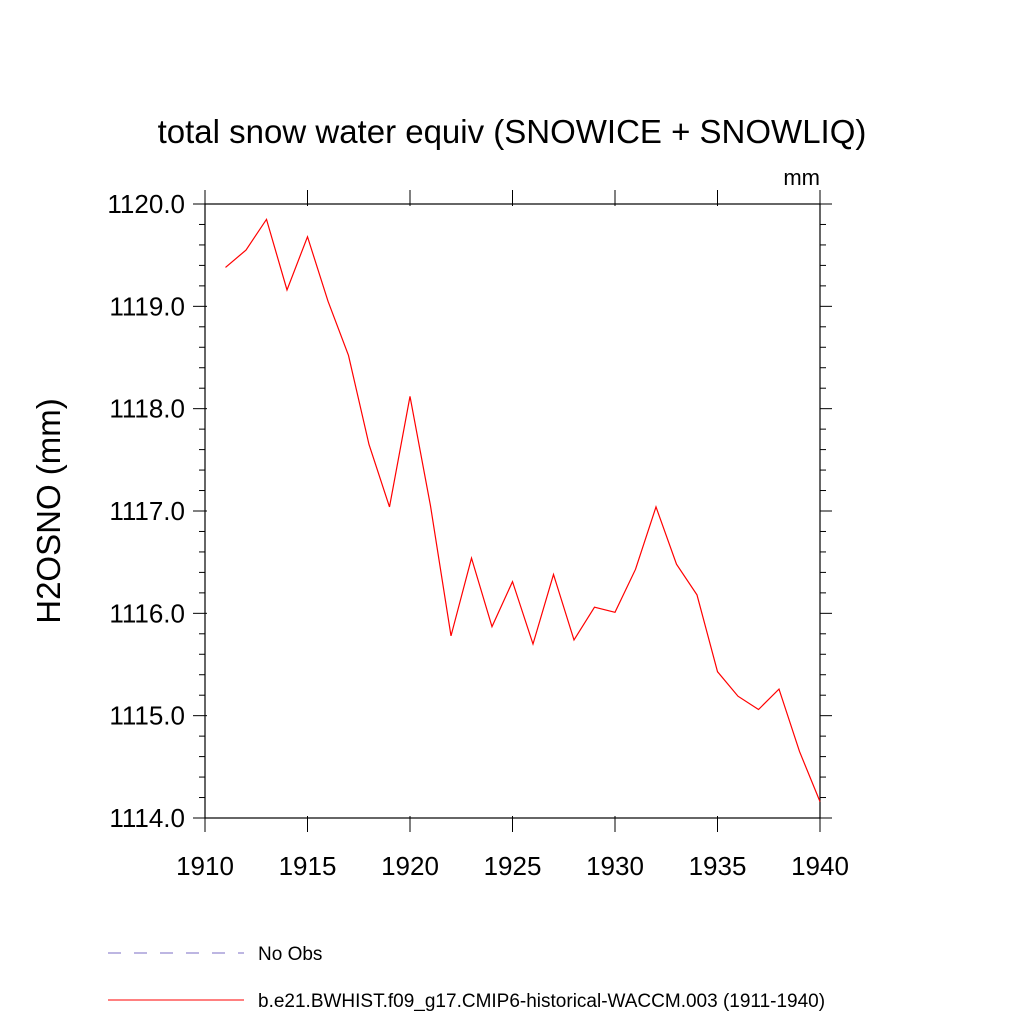 The height and width of the screenshot is (1024, 1024). I want to click on legend-label: No Obs, so click(290, 954).